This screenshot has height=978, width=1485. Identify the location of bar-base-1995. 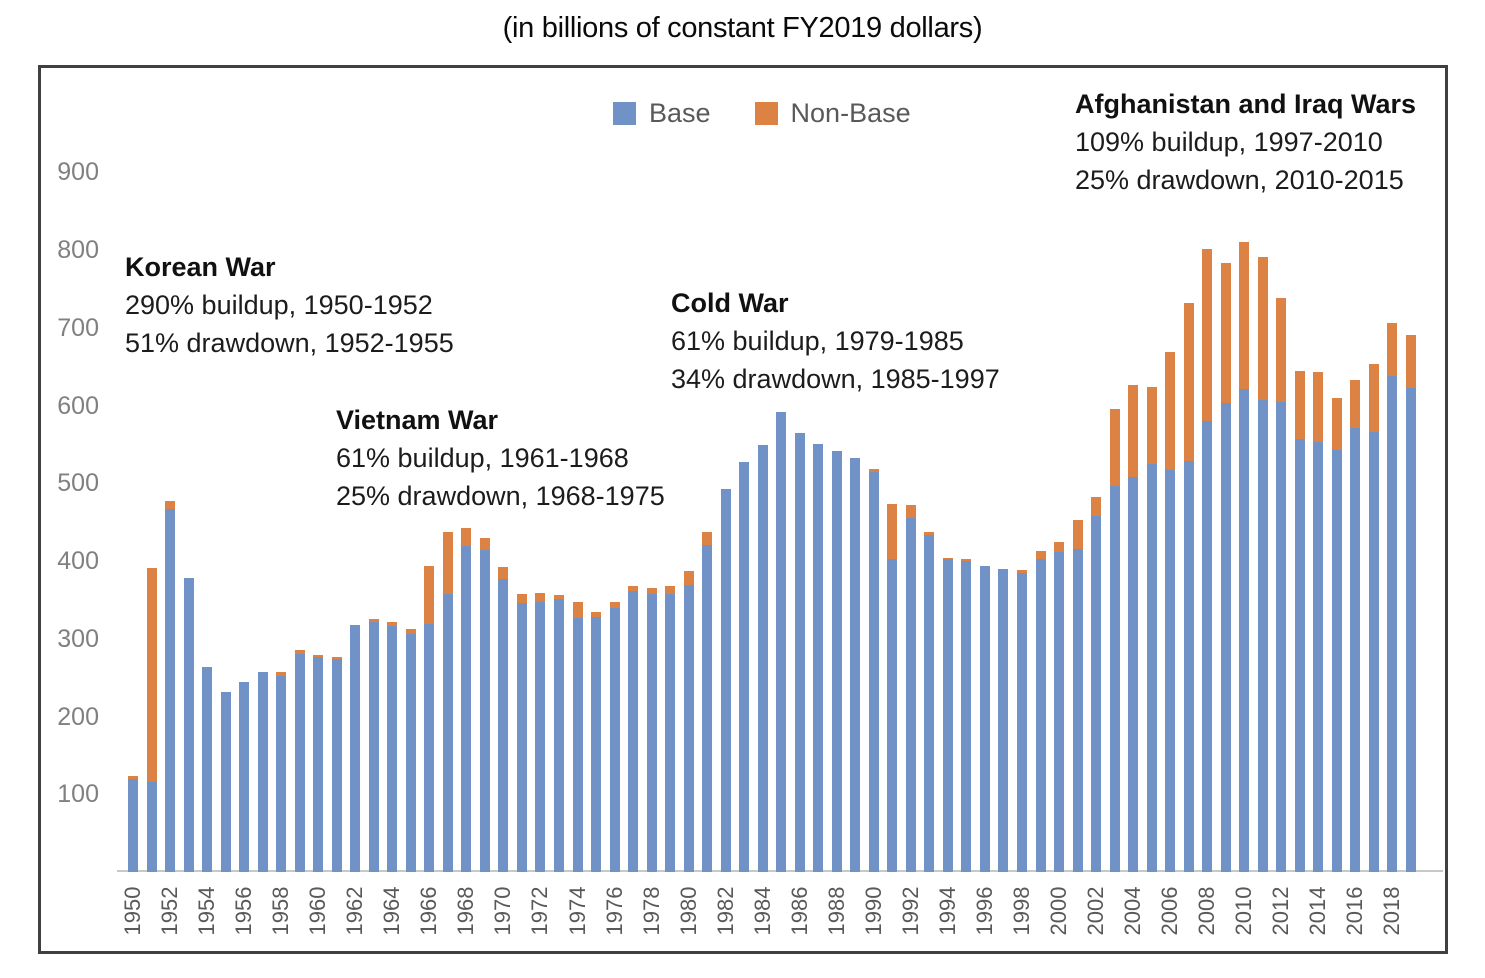
(966, 716).